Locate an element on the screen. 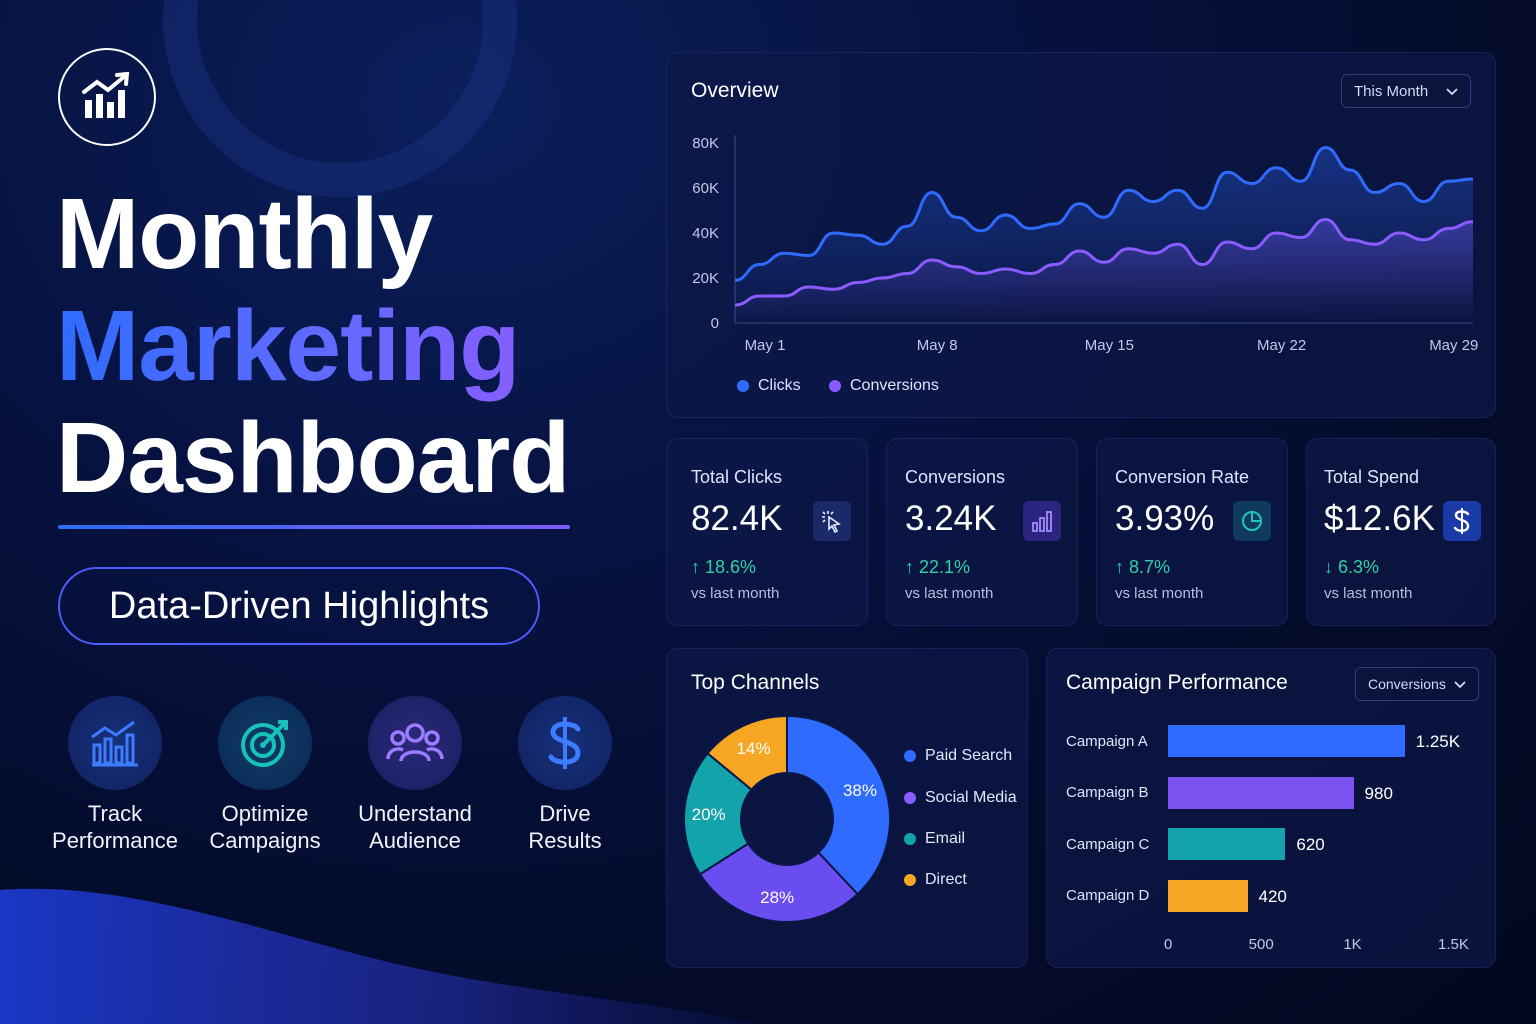 The image size is (1536, 1024). bar-value-label: 980 is located at coordinates (1378, 793).